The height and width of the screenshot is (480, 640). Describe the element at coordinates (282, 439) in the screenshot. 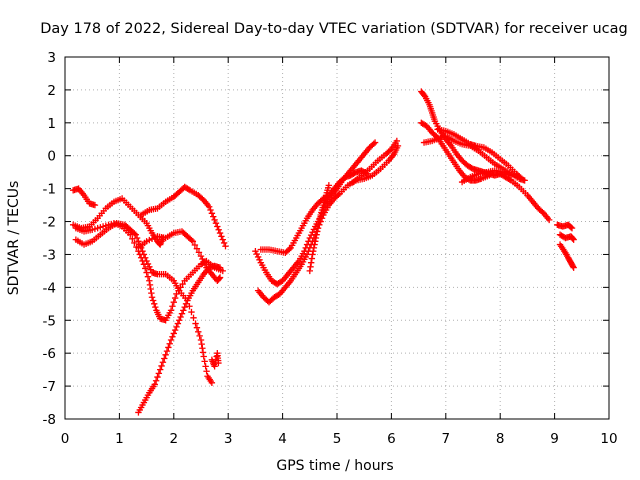

I see `x-tick-label: 4` at that location.